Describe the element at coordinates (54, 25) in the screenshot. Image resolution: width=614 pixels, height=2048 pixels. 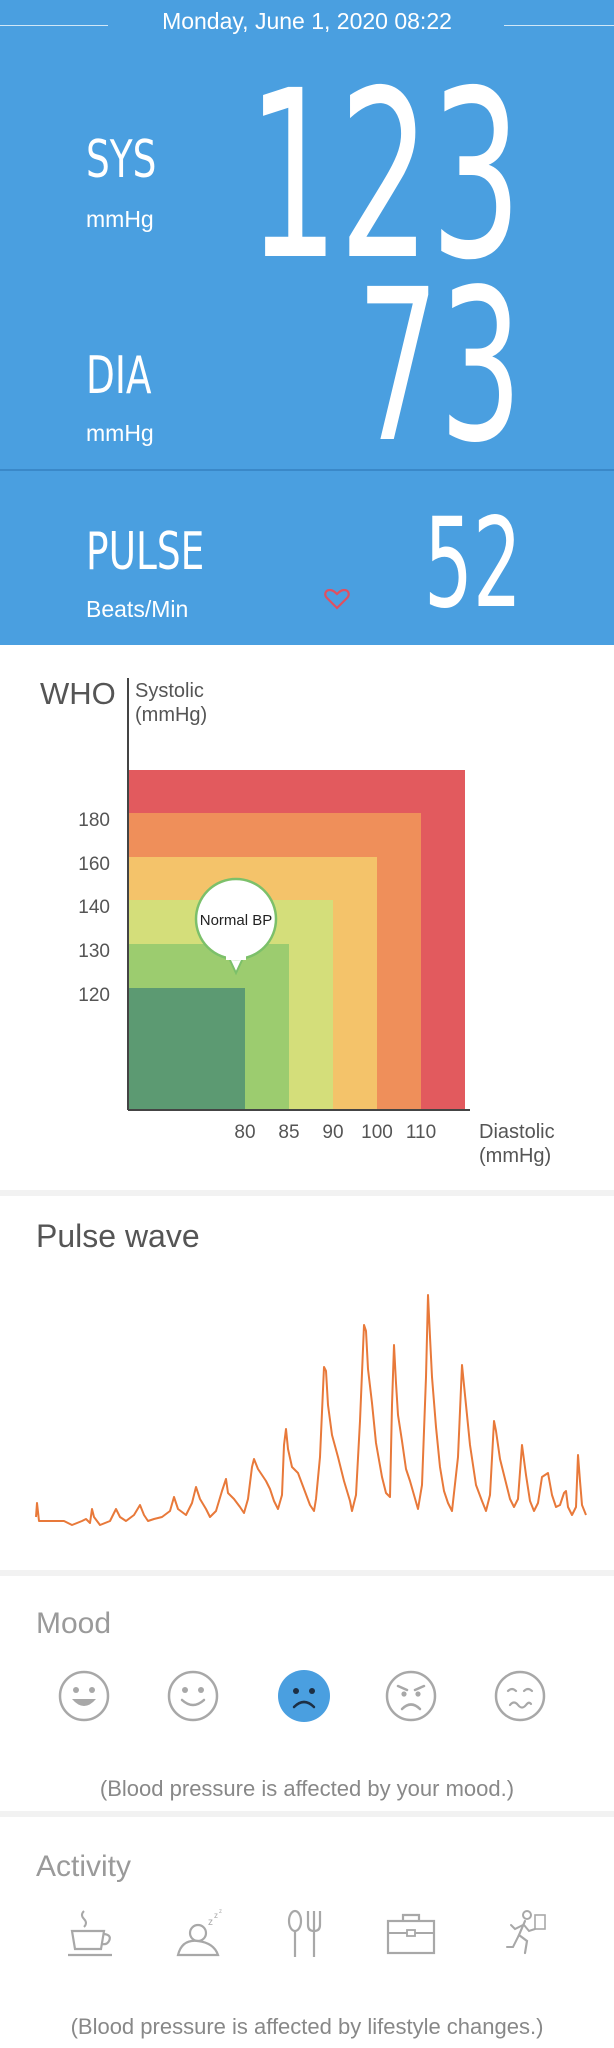
I see `date-divider-left` at that location.